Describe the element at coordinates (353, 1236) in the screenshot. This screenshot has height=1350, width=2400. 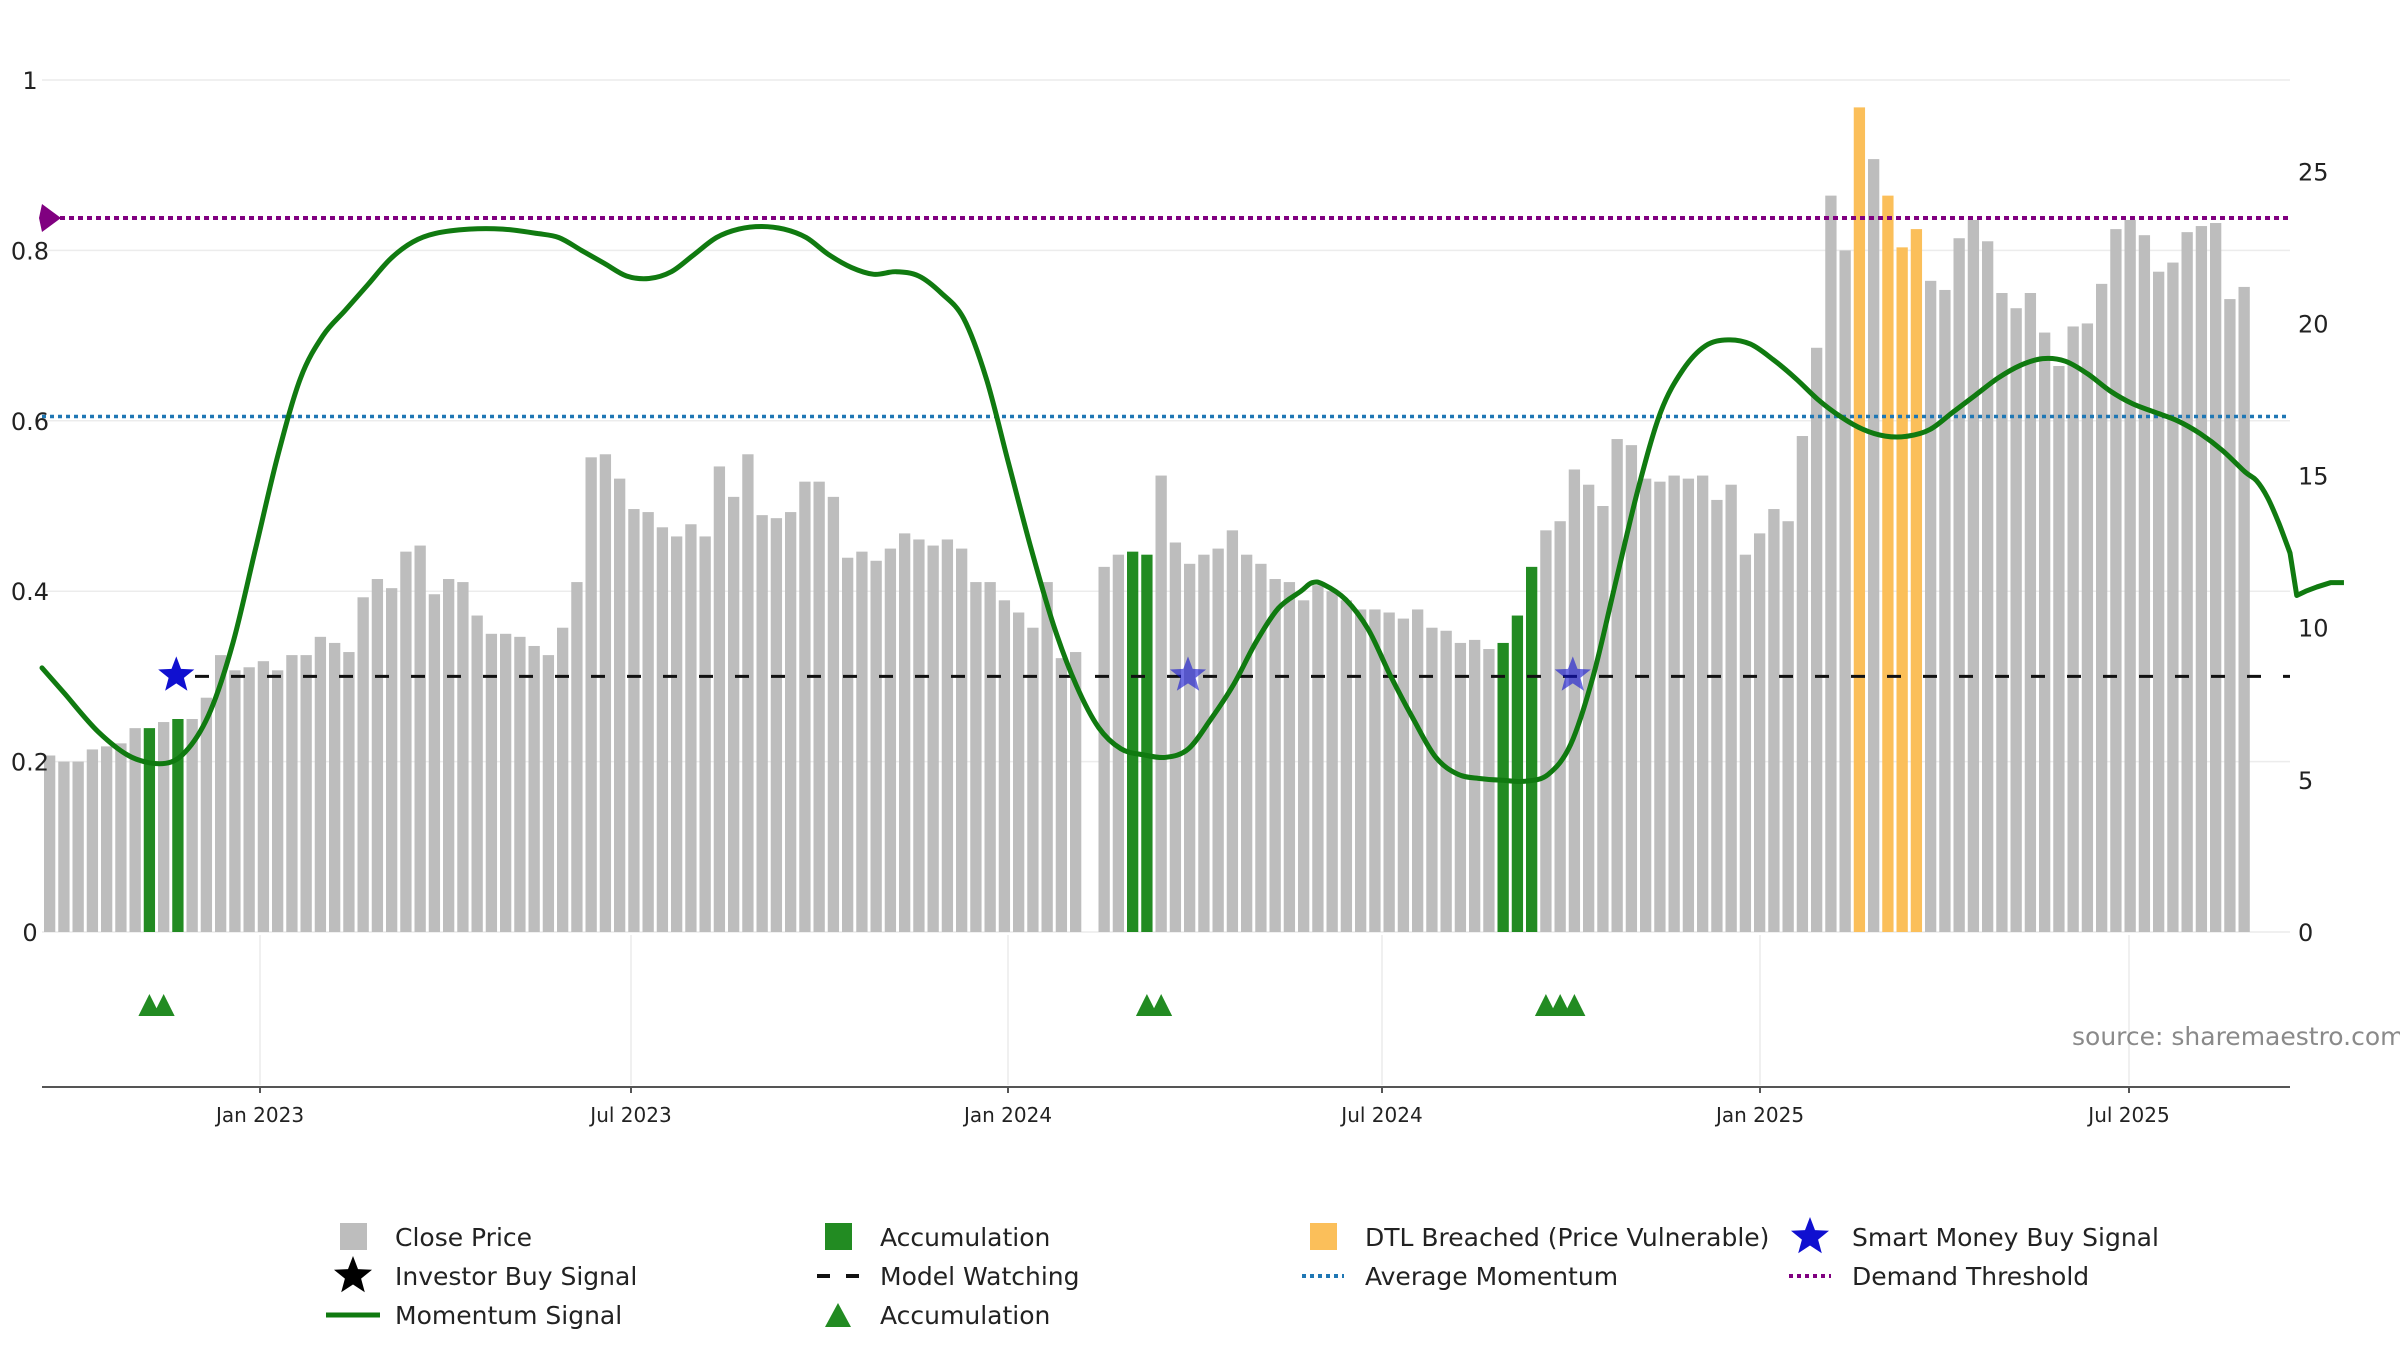
I see `legend-swatch-close-price` at that location.